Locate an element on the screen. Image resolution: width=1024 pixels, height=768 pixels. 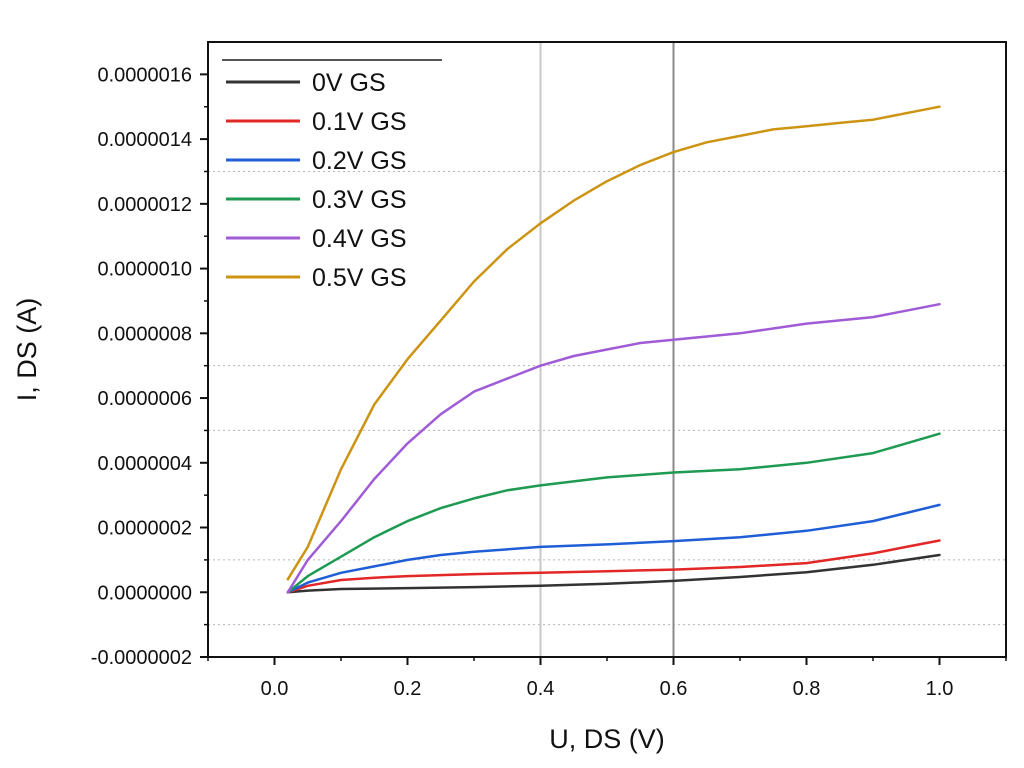
y-tick-label: 0.0000010 is located at coordinates (144, 270).